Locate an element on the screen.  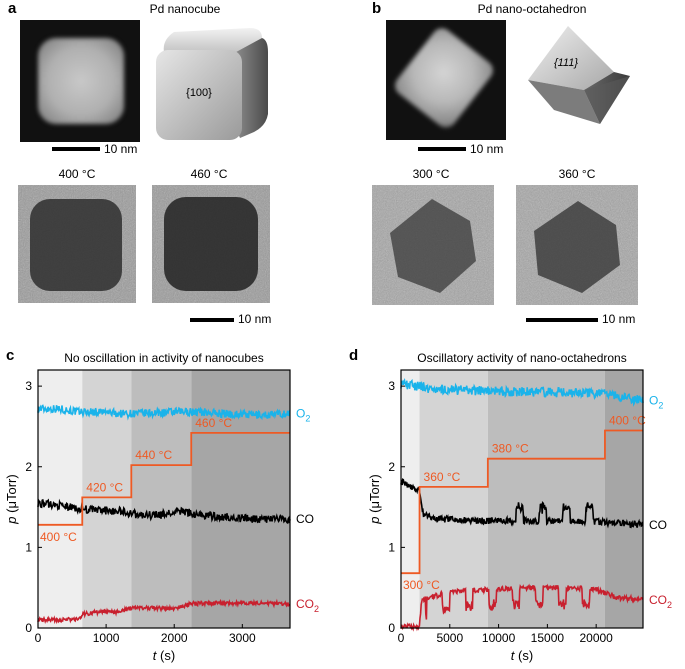
temp-label-a-1: 400 °C is located at coordinates (77, 174).